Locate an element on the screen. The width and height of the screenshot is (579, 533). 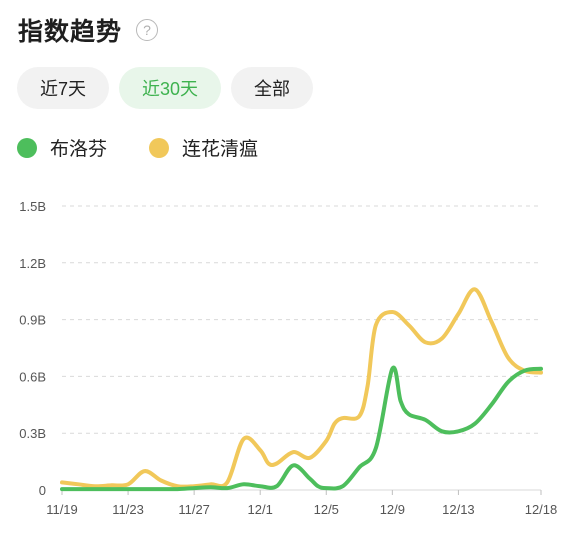
legend-item-lianhua: 连花清瘟 is located at coordinates (203, 147).